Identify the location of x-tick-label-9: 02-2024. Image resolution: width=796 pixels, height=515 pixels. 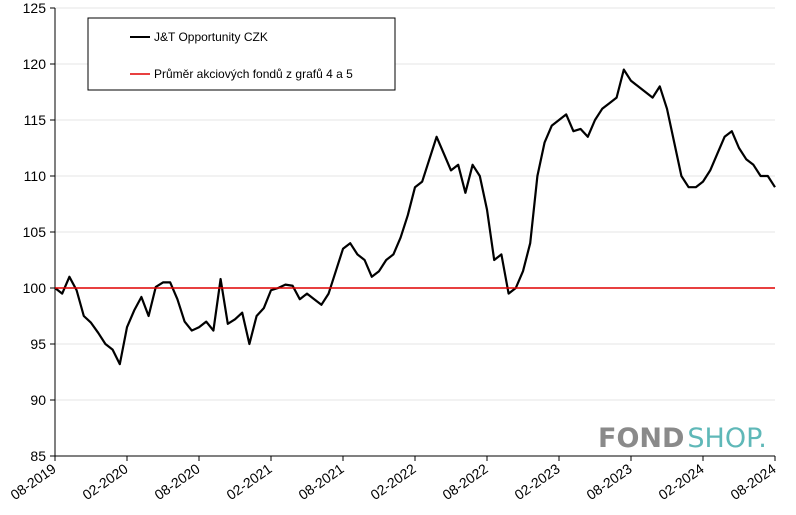
(680, 481).